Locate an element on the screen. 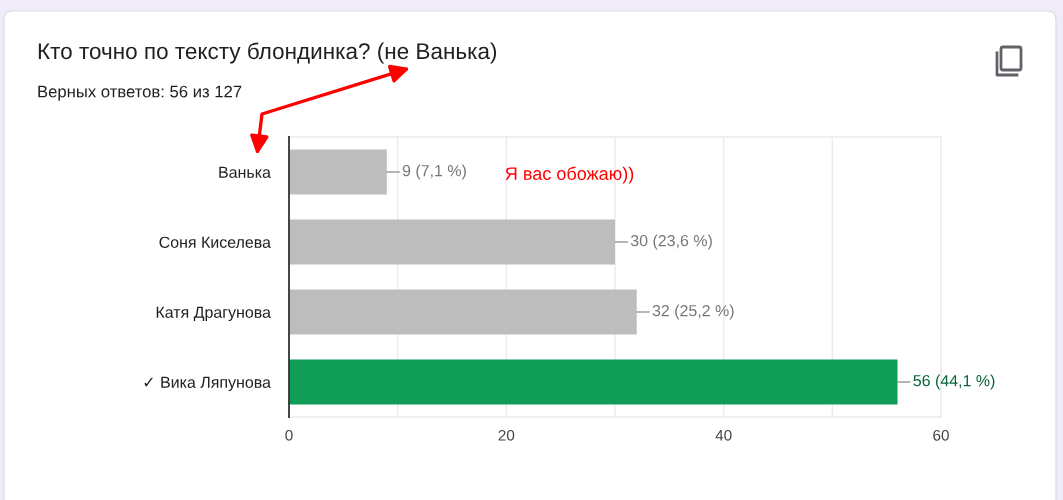 The width and height of the screenshot is (1063, 500). x-tick-label: 20 is located at coordinates (506, 435).